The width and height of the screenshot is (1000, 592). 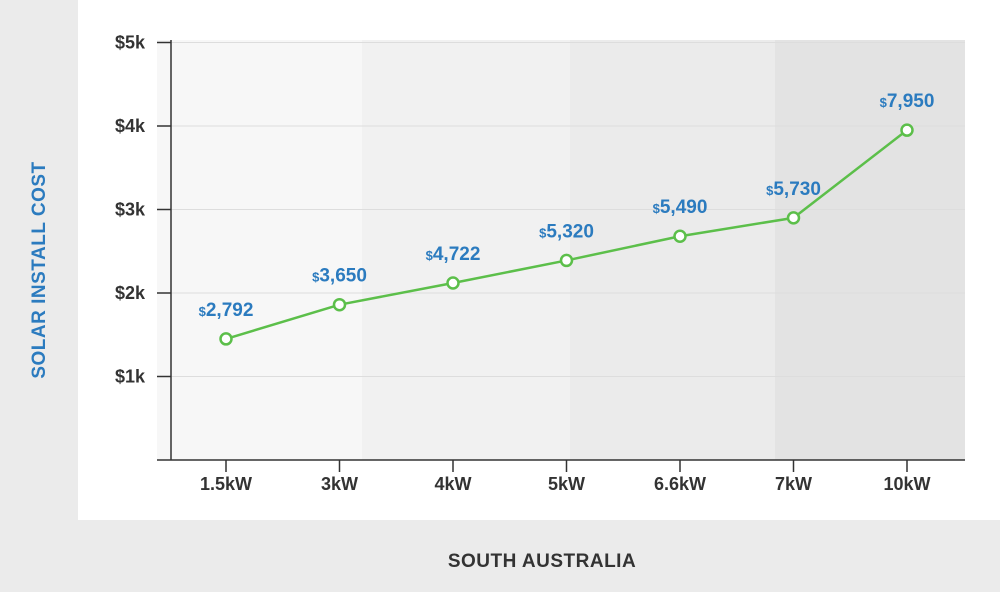 What do you see at coordinates (130, 126) in the screenshot?
I see `y-tick-label: $4k` at bounding box center [130, 126].